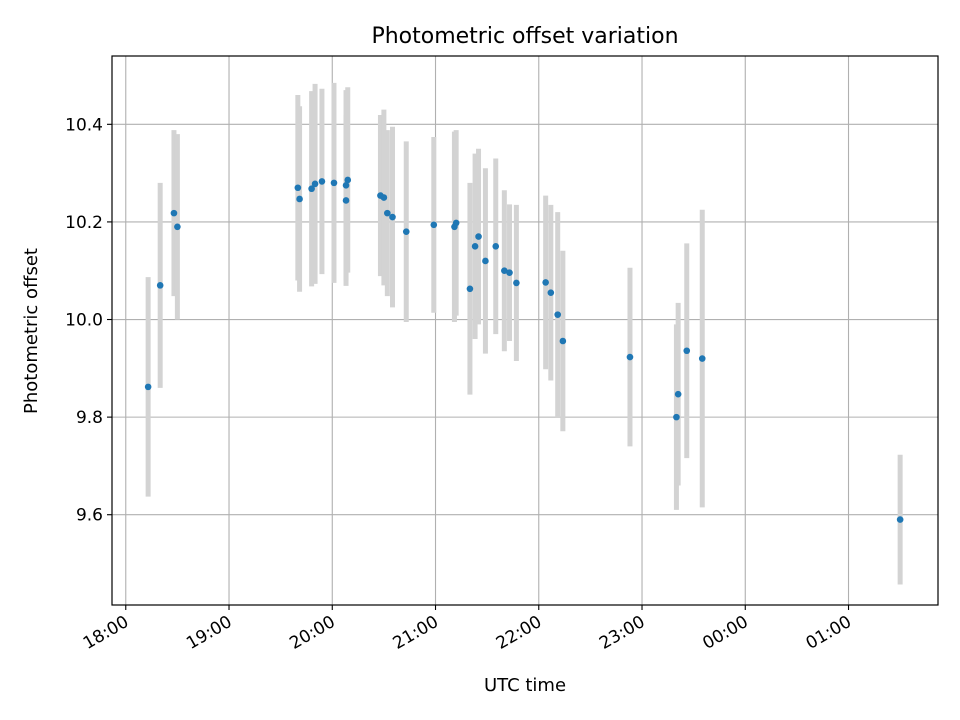 The height and width of the screenshot is (720, 960). What do you see at coordinates (524, 36) in the screenshot?
I see `chart-title: Photometric offset variation` at bounding box center [524, 36].